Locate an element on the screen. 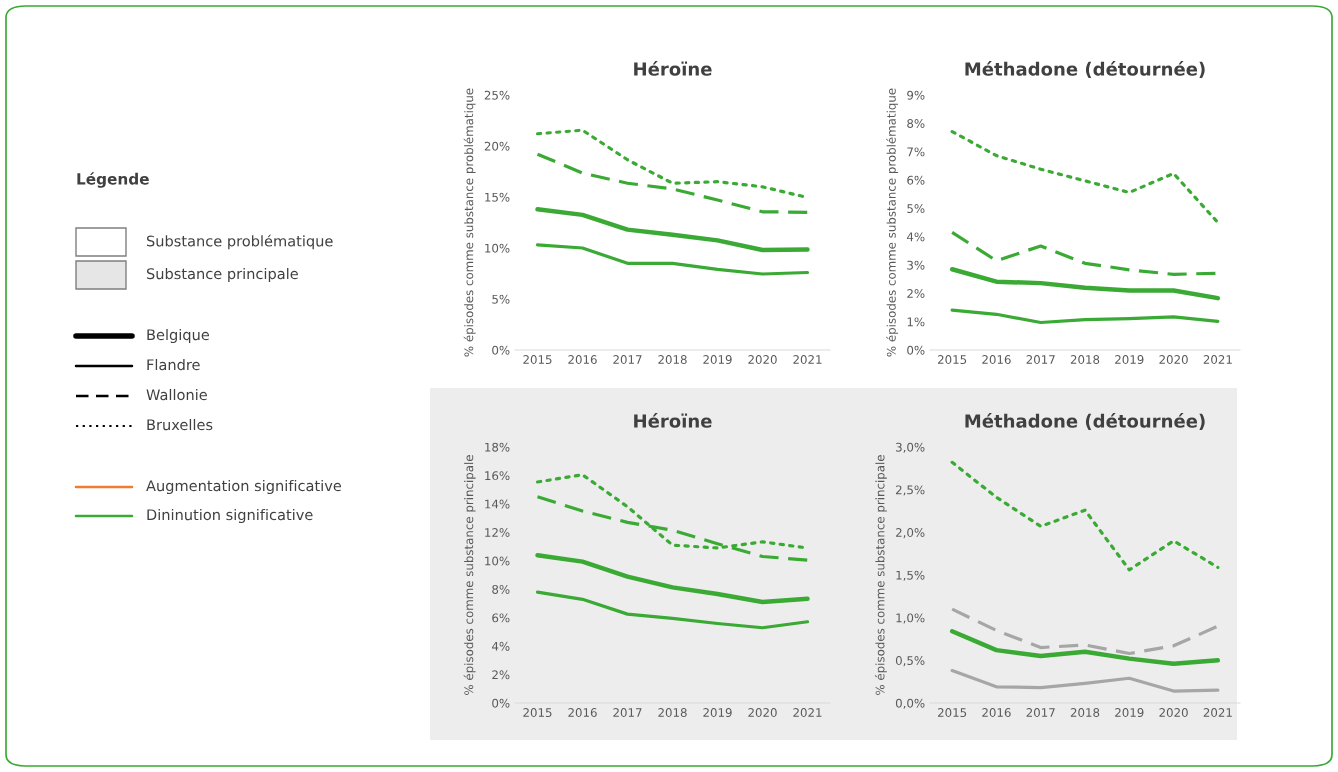 This screenshot has height=772, width=1338. y-tick-label: 0,5% is located at coordinates (910, 661).